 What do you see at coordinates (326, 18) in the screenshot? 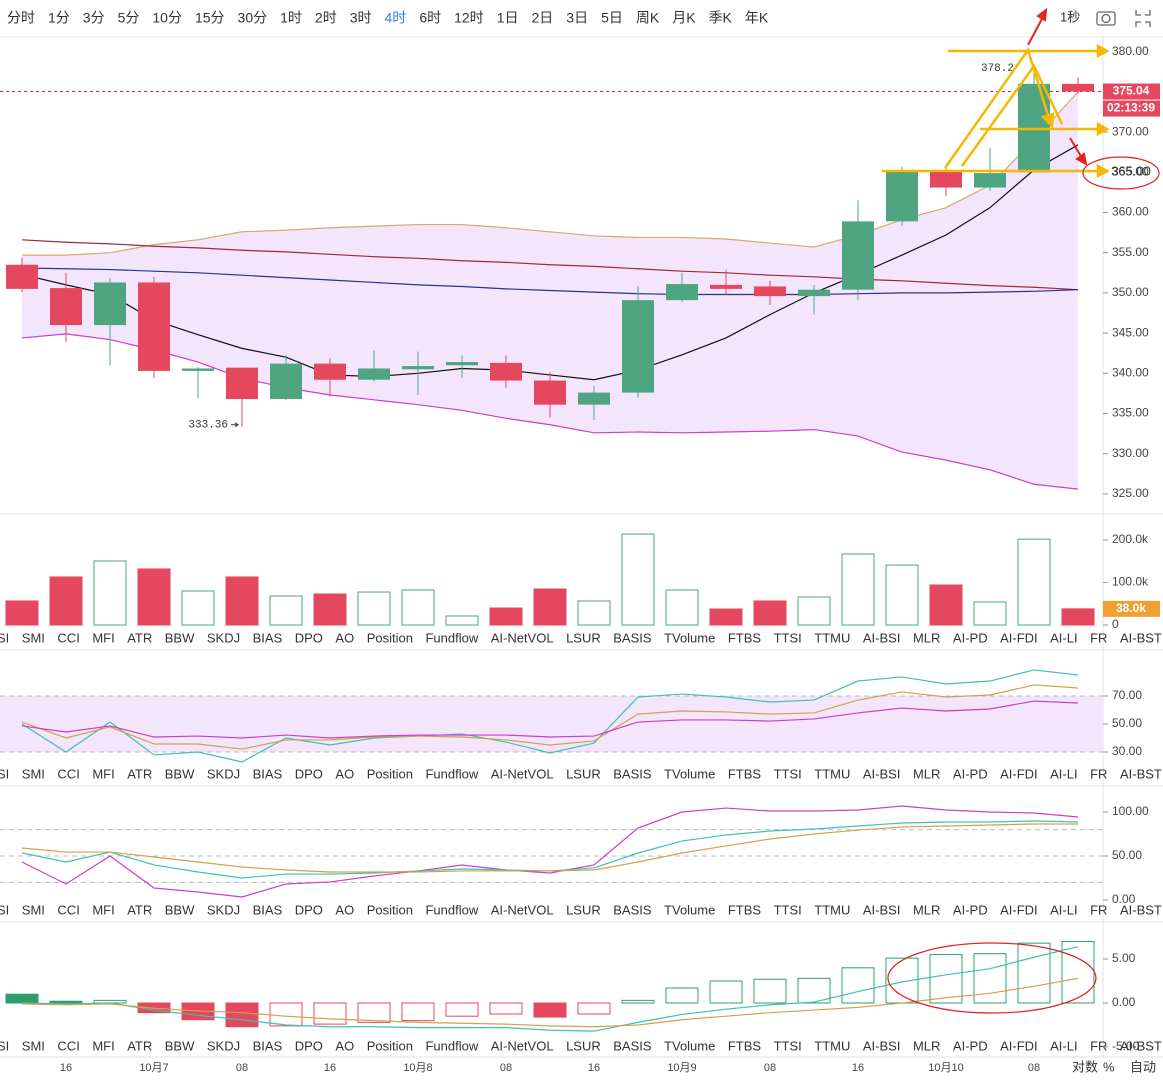
I see `interval-tab: 2时` at bounding box center [326, 18].